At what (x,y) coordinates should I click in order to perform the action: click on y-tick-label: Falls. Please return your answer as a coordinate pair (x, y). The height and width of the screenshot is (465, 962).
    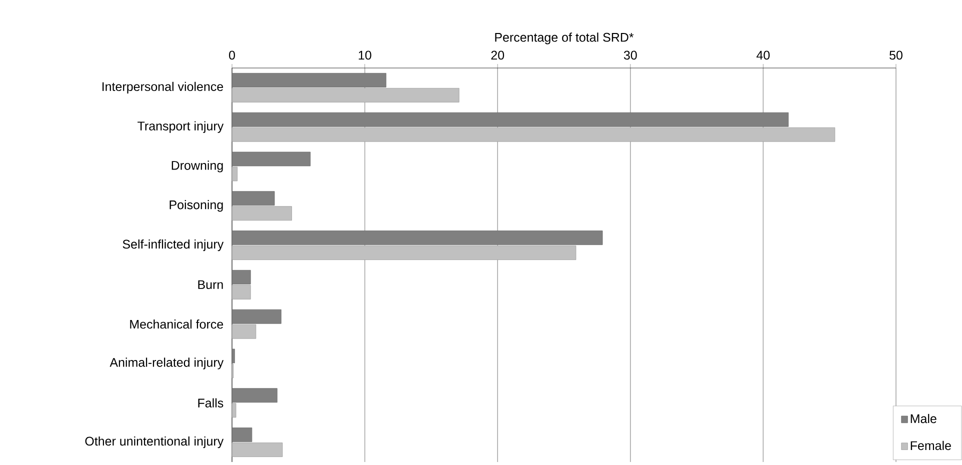
    Looking at the image, I should click on (211, 403).